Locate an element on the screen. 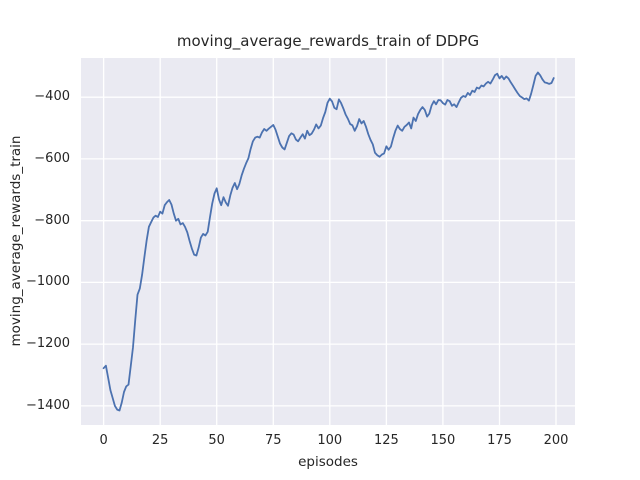  x-tick-label: 75 is located at coordinates (273, 440).